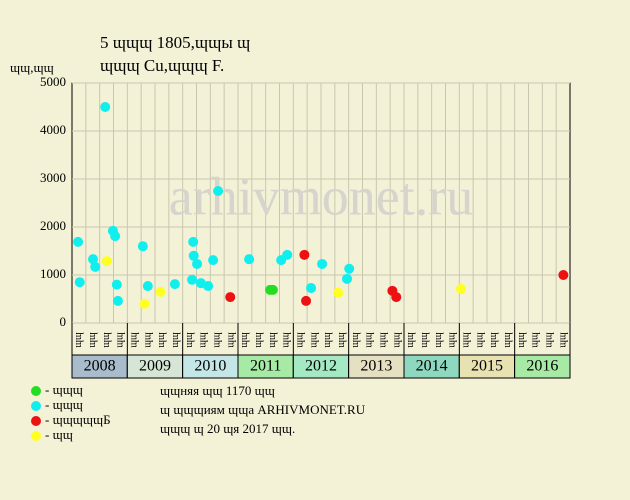  What do you see at coordinates (210, 366) in the screenshot?
I see `x-tick-label: 2010` at bounding box center [210, 366].